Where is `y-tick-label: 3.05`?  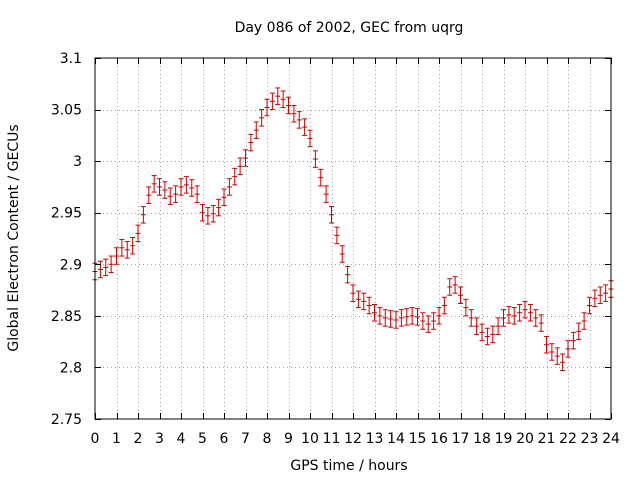 y-tick-label: 3.05 is located at coordinates (66, 111).